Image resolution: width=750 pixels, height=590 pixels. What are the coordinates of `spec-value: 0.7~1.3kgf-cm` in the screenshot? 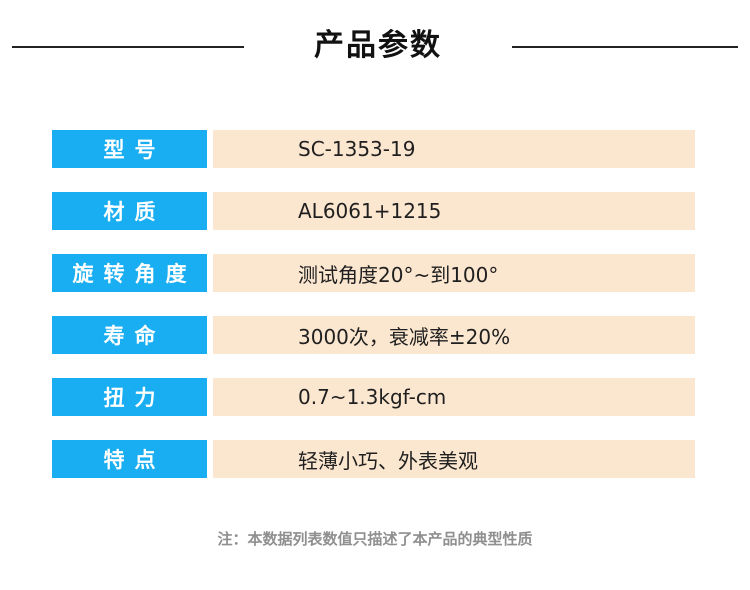 It's located at (454, 397).